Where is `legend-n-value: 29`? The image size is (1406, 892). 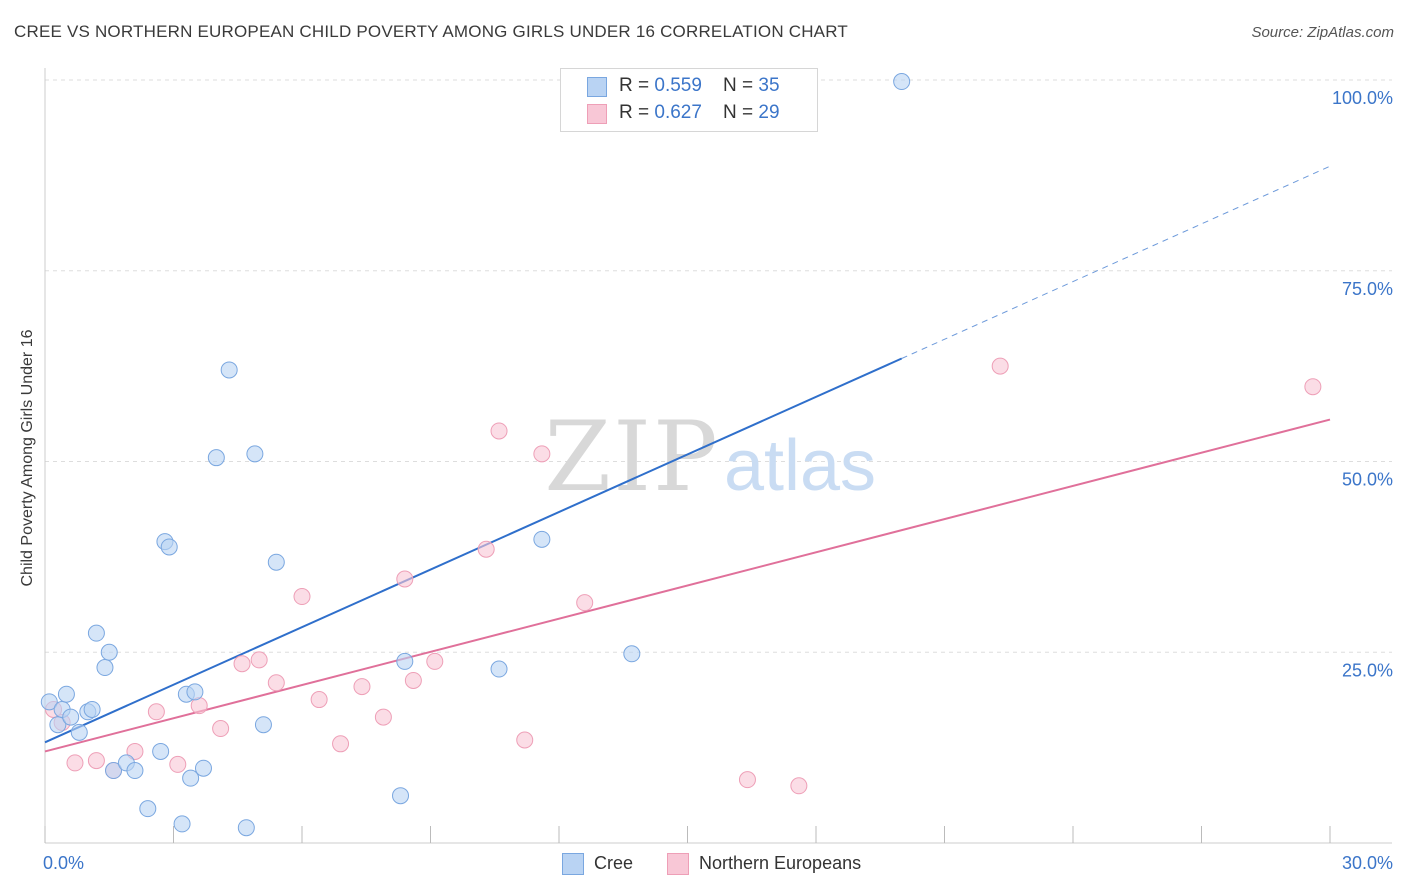 legend-n-value: 29 is located at coordinates (769, 112).